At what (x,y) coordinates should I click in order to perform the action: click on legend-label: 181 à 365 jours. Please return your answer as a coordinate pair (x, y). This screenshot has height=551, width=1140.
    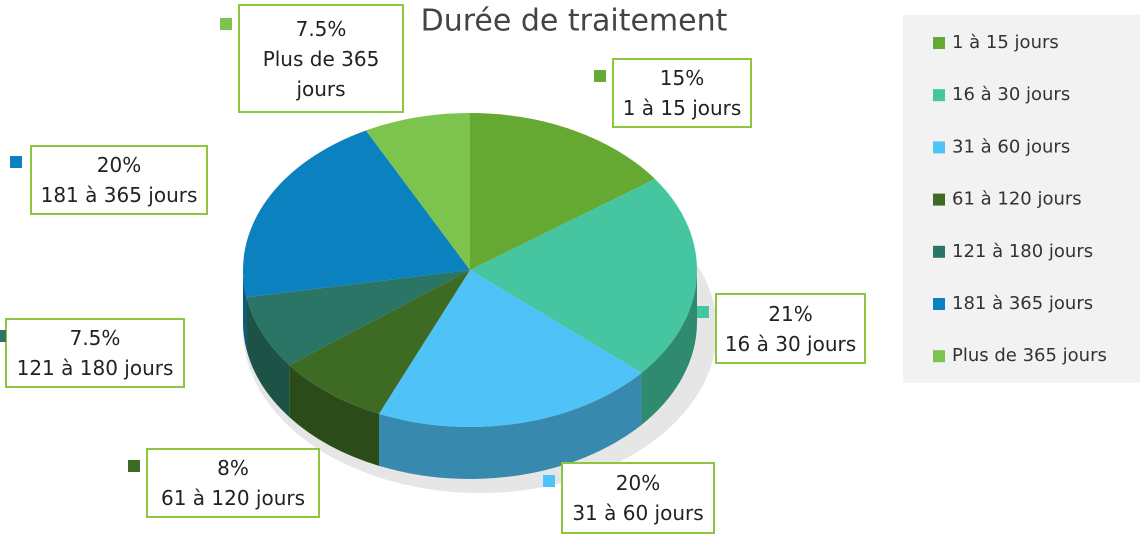
    Looking at the image, I should click on (1022, 303).